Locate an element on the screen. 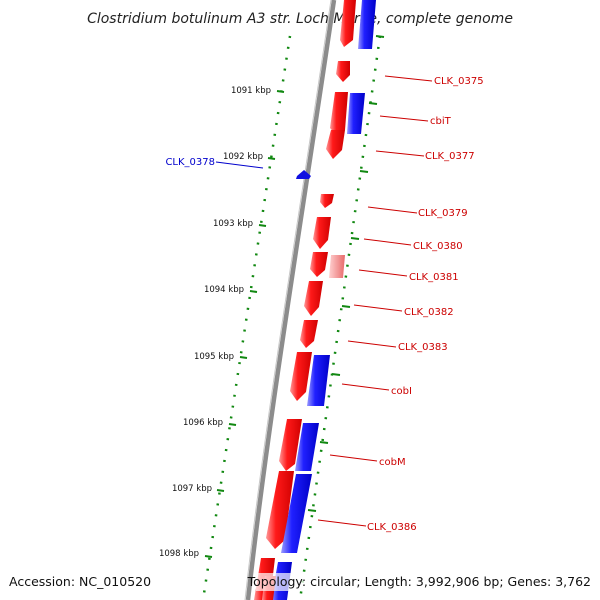 The width and height of the screenshot is (600, 600). ruler-label: 1098 kbp is located at coordinates (179, 554).